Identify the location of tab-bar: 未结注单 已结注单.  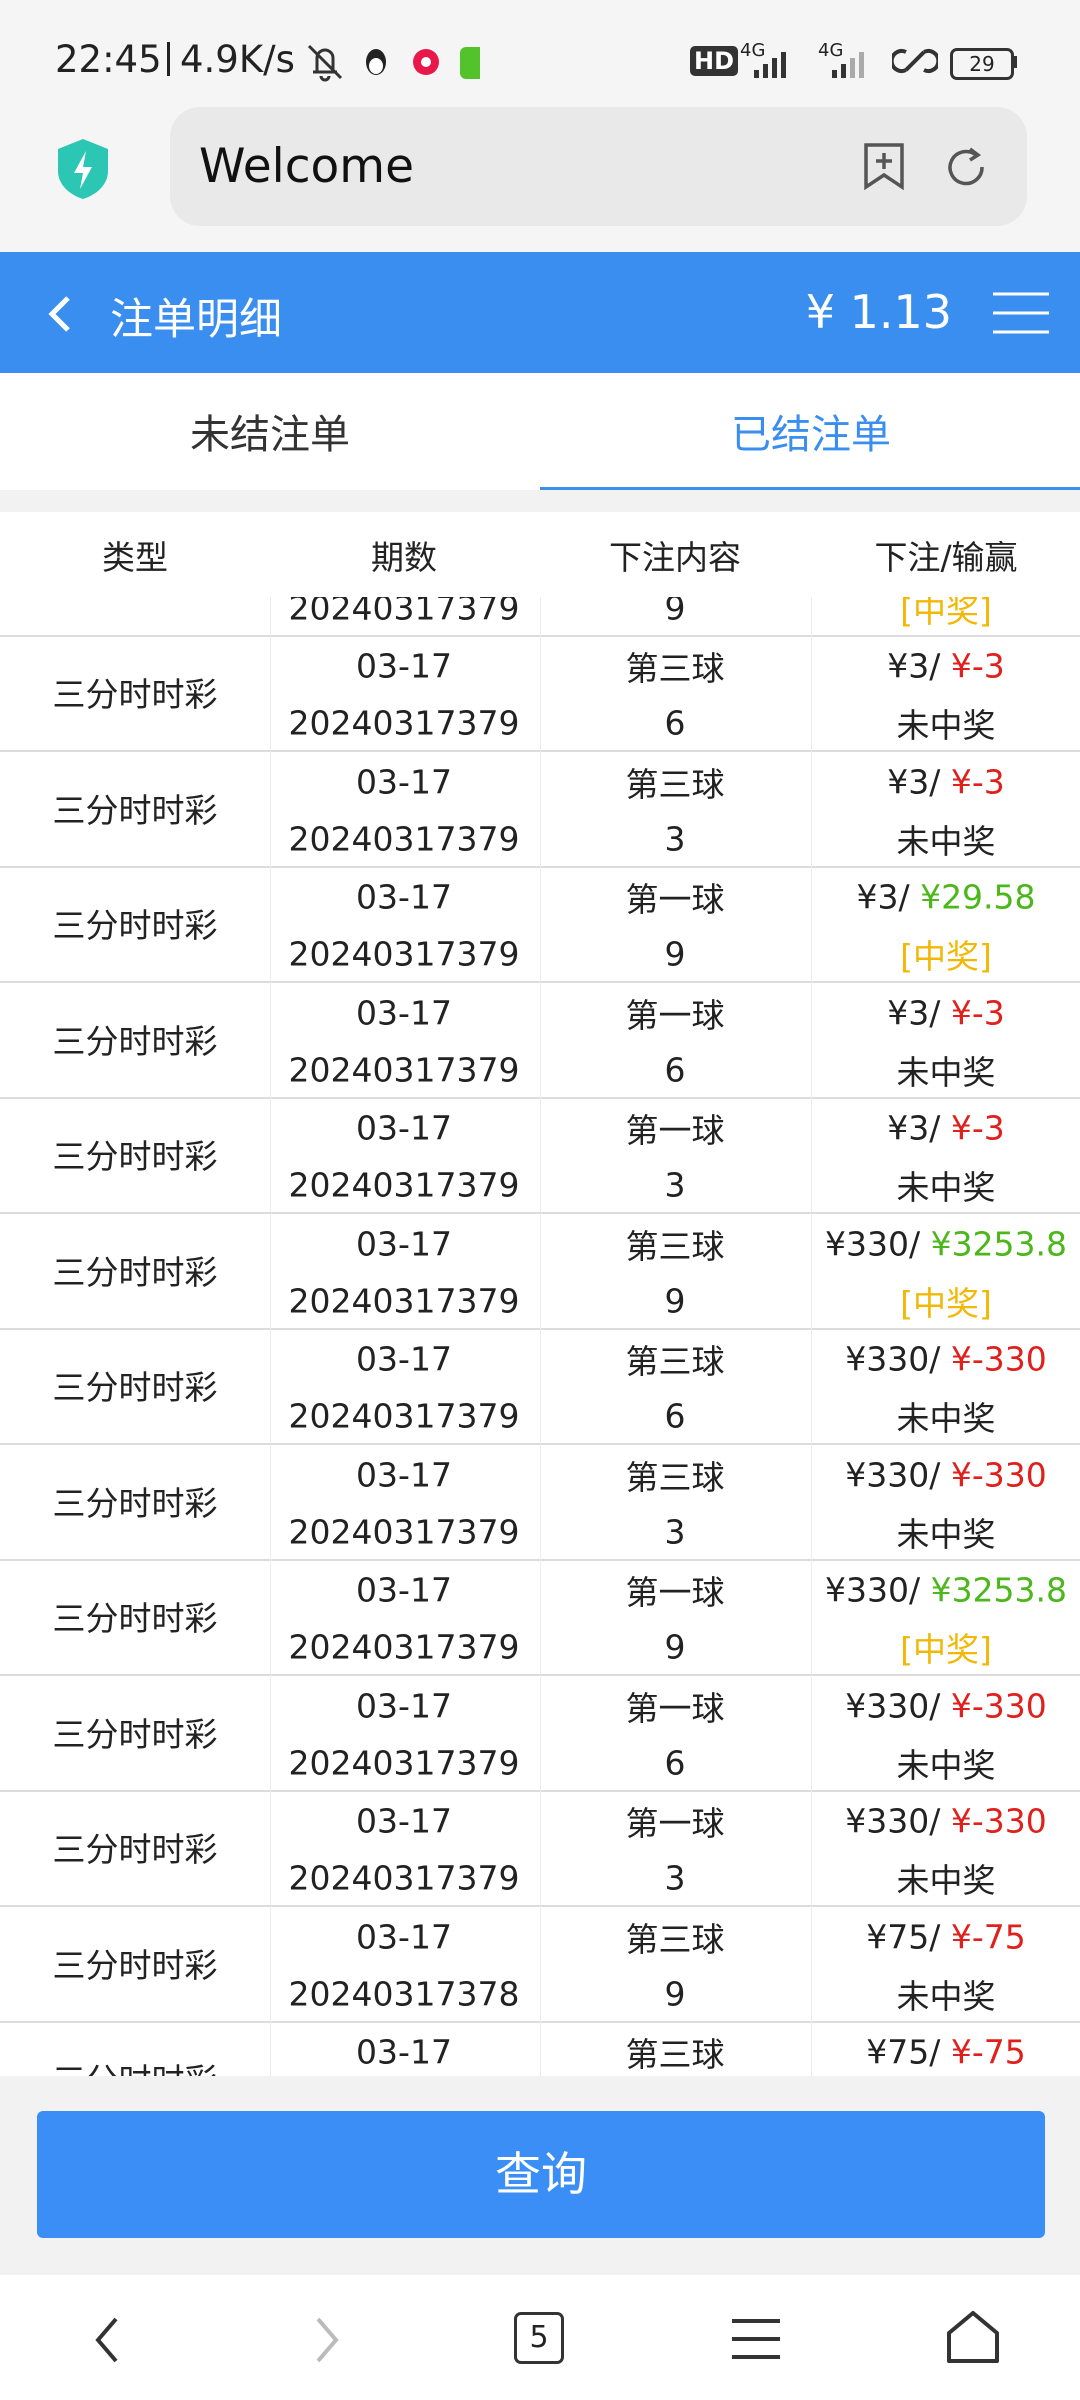
(540, 431).